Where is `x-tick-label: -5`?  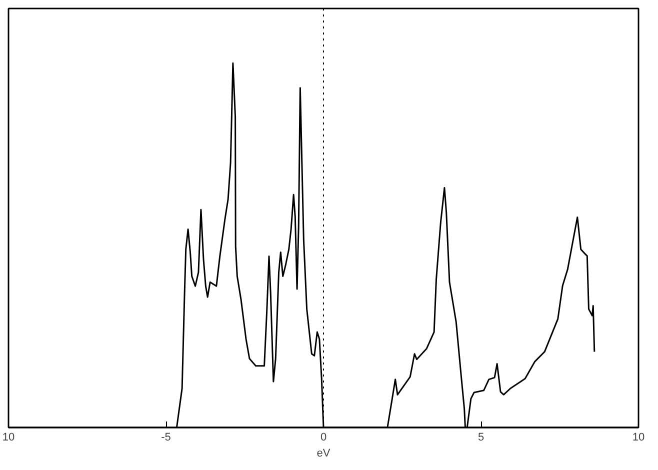
x-tick-label: -5 is located at coordinates (166, 438).